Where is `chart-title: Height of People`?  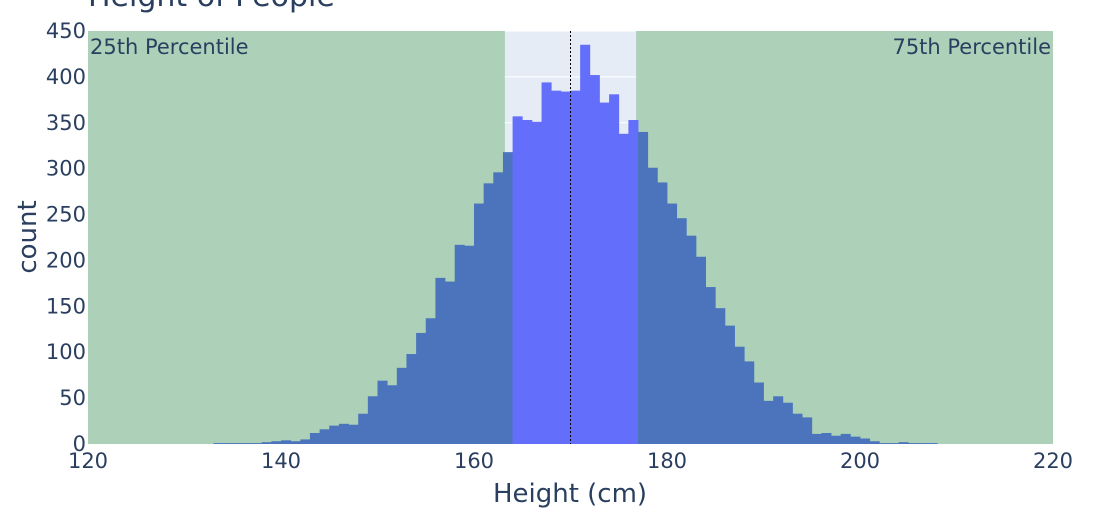
chart-title: Height of People is located at coordinates (211, 7).